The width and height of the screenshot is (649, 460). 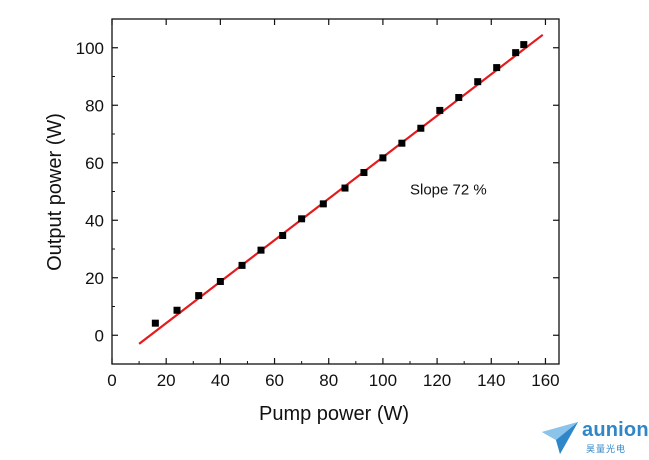 What do you see at coordinates (560, 438) in the screenshot?
I see `paper-plane-icon` at bounding box center [560, 438].